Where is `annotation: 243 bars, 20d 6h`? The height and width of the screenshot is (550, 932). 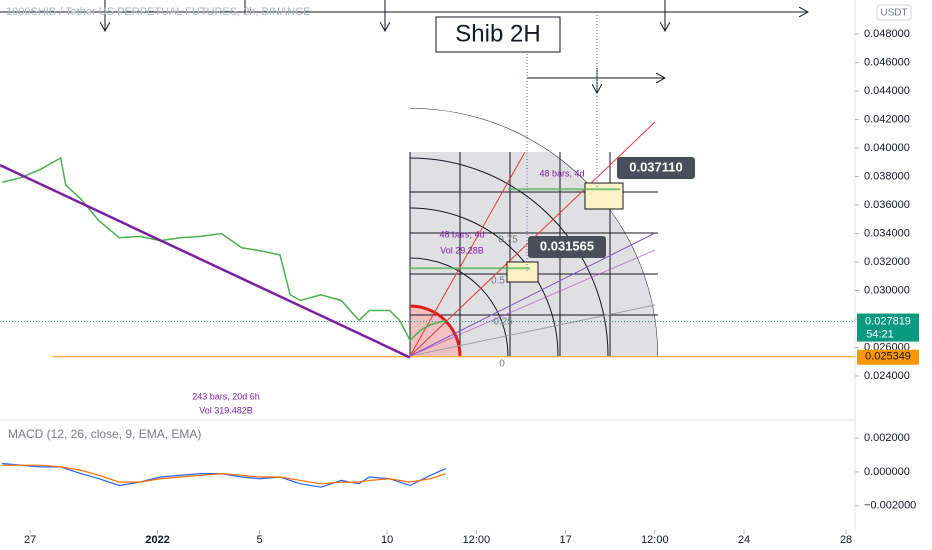 annotation: 243 bars, 20d 6h is located at coordinates (226, 396).